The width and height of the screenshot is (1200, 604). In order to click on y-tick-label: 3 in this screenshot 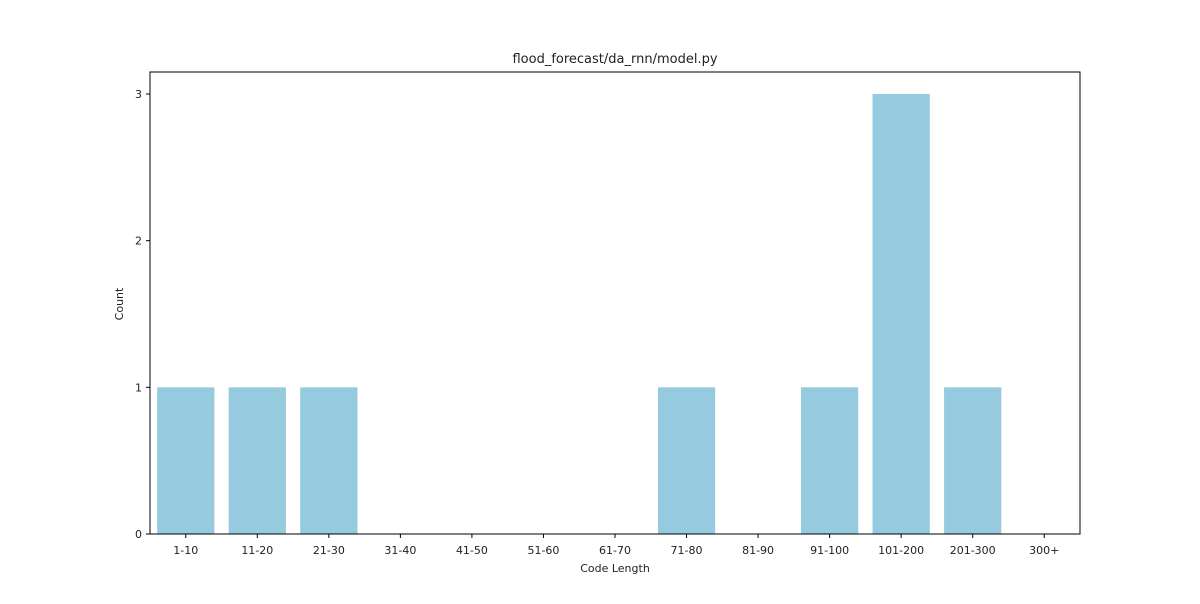, I will do `click(138, 94)`.